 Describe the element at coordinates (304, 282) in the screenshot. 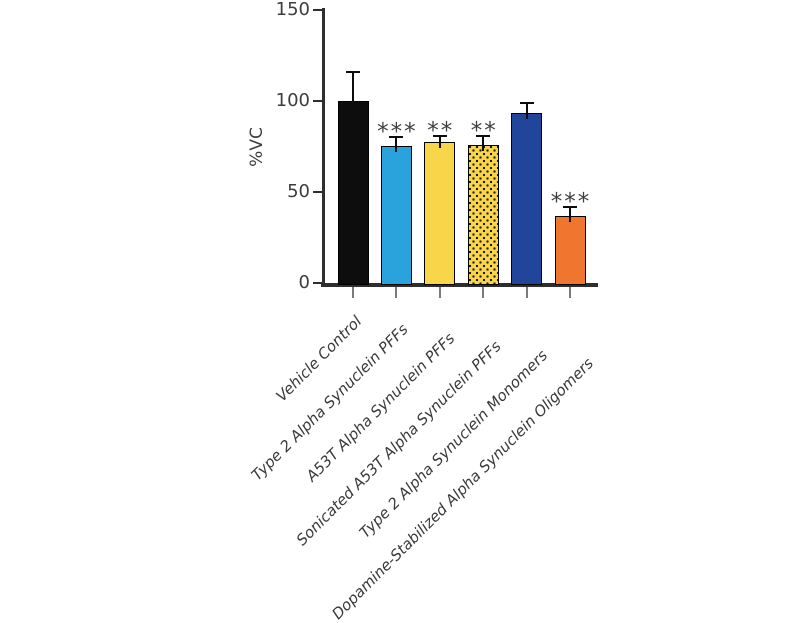

I see `y-tick-label: 0` at that location.